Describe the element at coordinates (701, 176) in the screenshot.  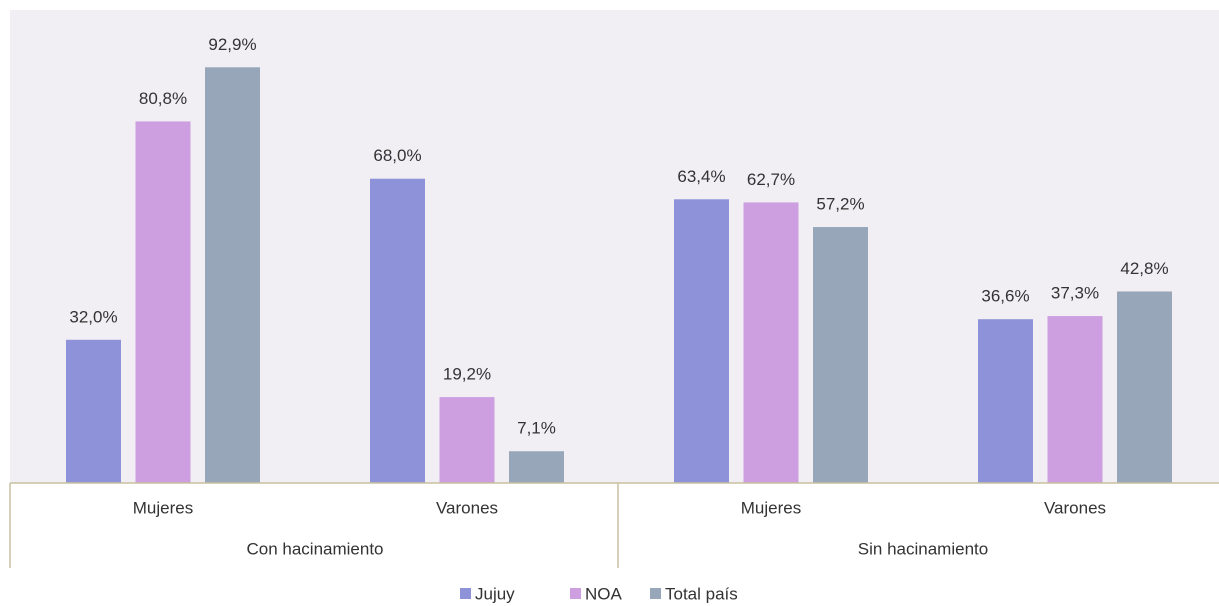
I see `data-label: 63,4%` at that location.